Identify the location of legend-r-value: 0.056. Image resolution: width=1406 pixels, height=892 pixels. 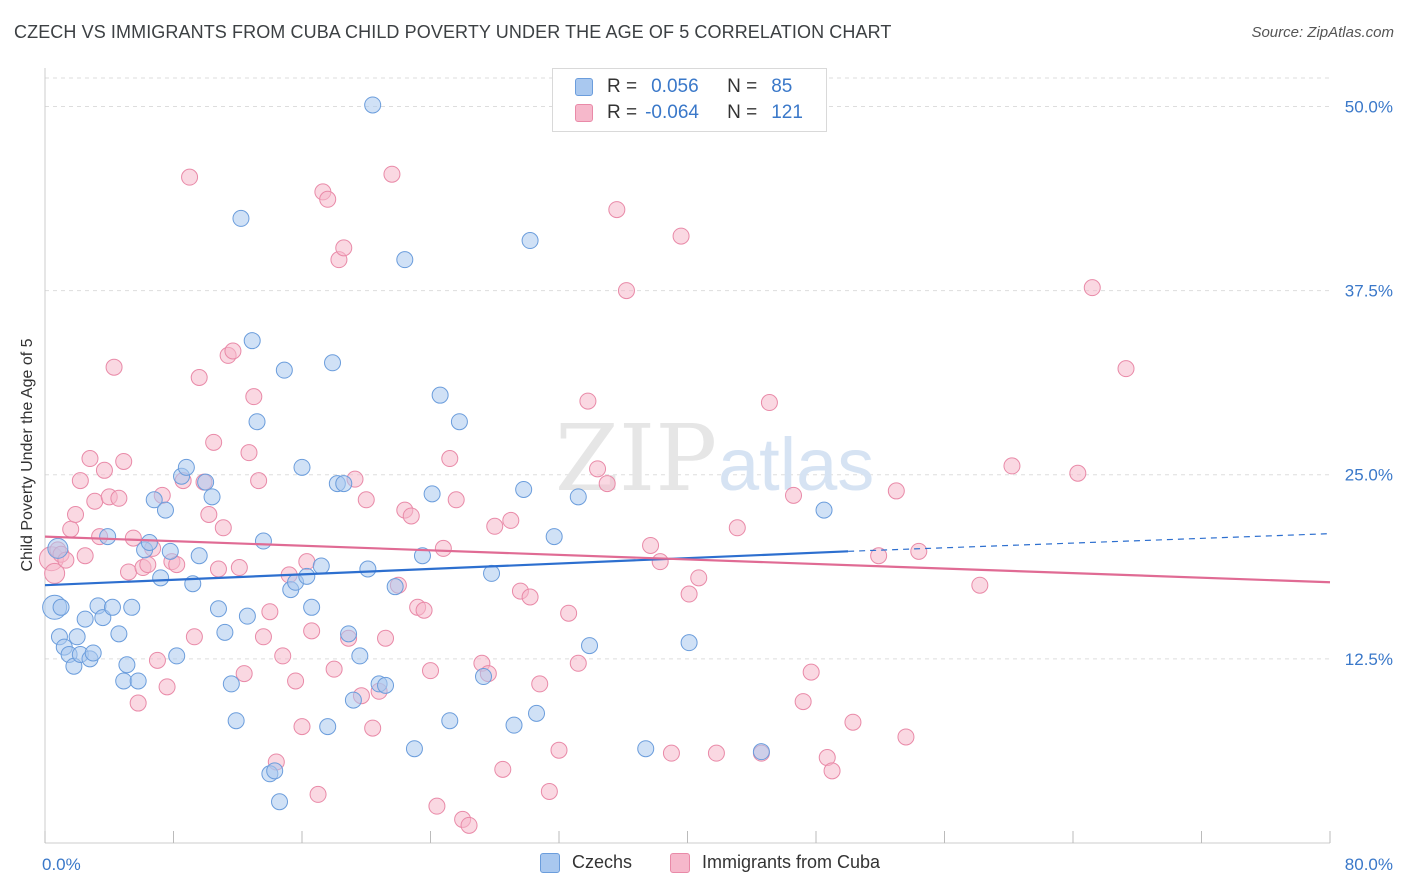
(675, 86).